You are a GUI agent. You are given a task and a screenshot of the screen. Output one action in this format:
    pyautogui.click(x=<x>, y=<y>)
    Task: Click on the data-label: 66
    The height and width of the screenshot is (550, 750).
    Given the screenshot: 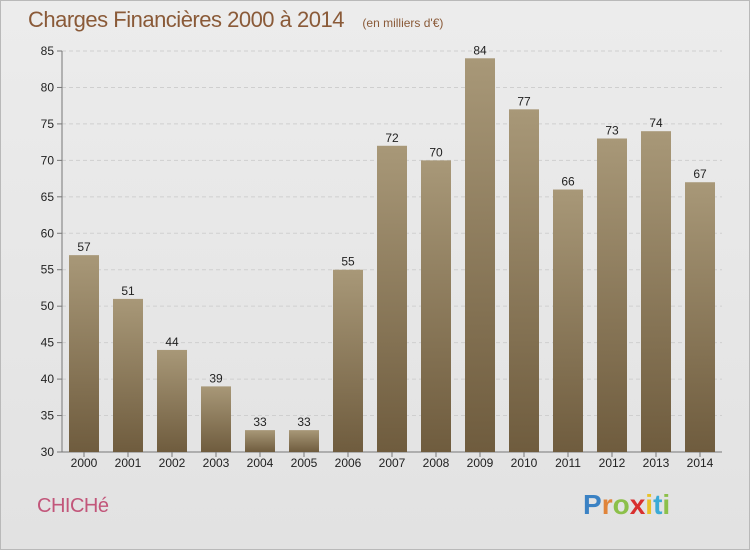 What is the action you would take?
    pyautogui.click(x=568, y=182)
    